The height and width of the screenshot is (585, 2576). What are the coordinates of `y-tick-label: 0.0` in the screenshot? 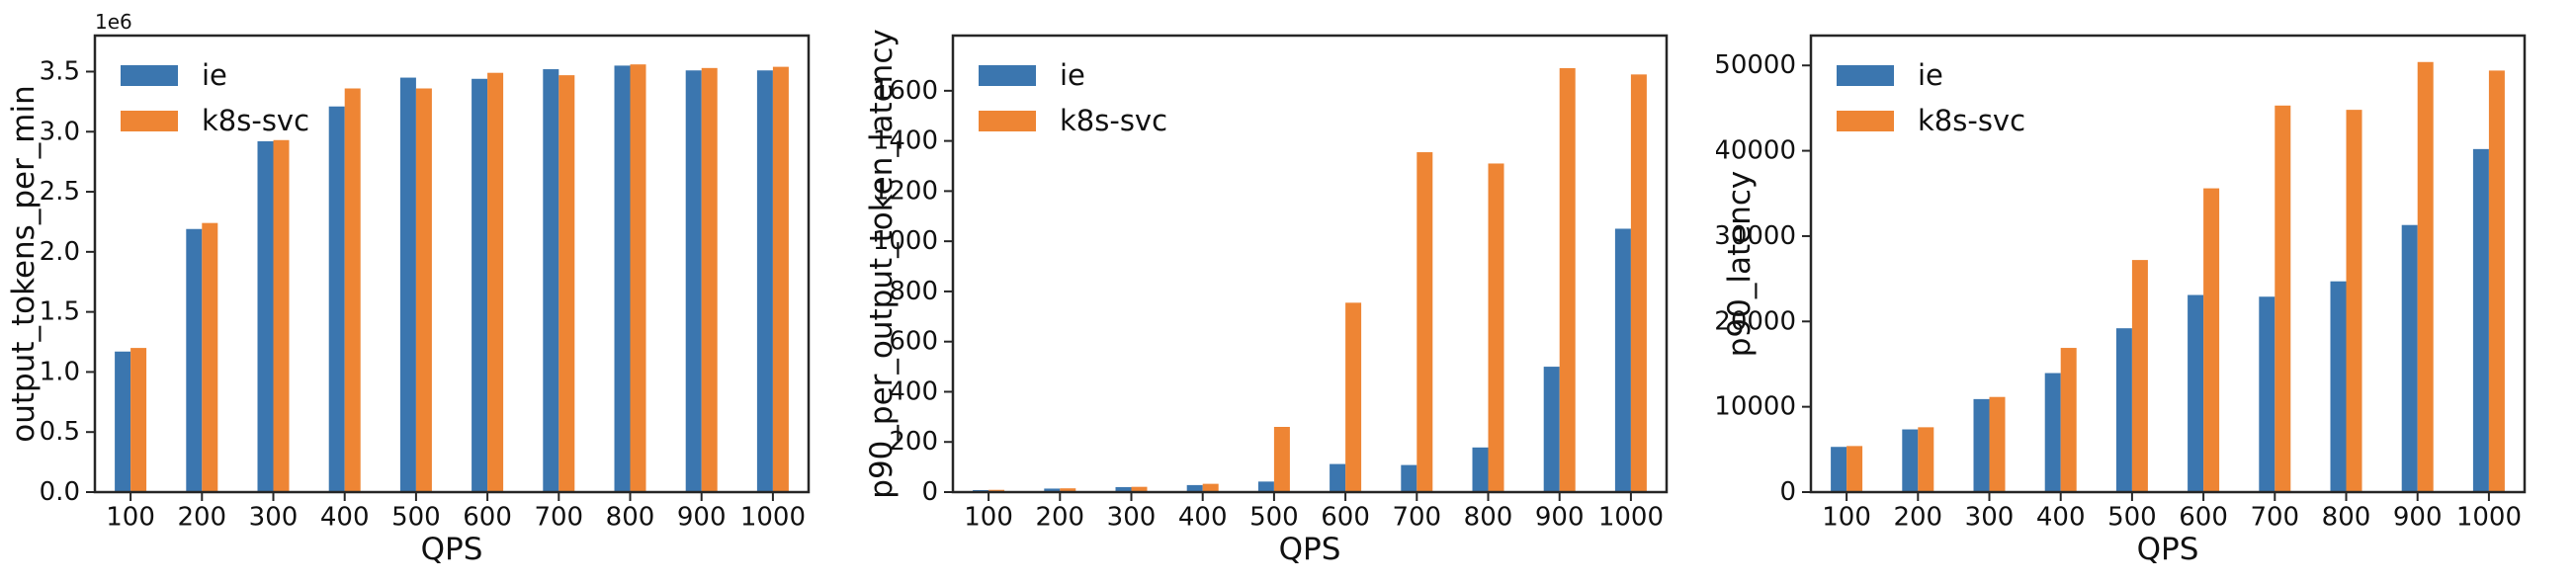 It's located at (60, 492).